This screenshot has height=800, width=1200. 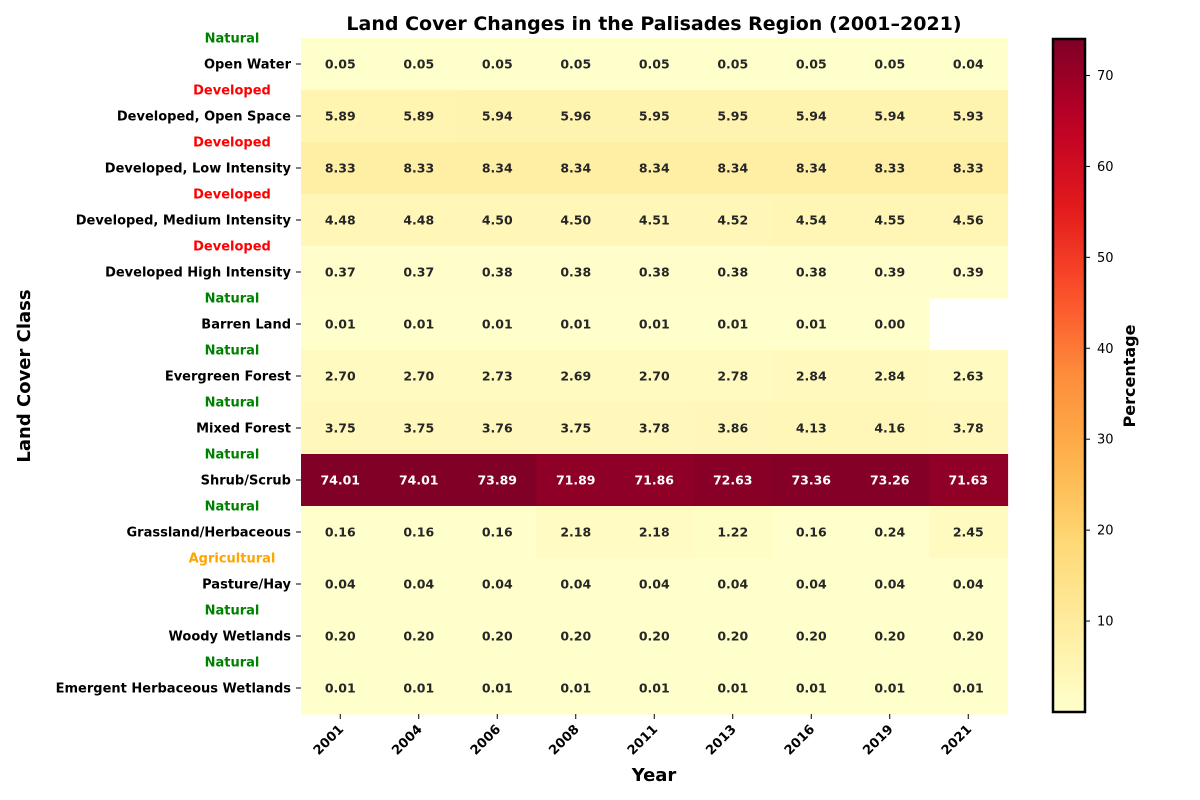 I want to click on cell-value-label: 0.37, so click(x=340, y=272).